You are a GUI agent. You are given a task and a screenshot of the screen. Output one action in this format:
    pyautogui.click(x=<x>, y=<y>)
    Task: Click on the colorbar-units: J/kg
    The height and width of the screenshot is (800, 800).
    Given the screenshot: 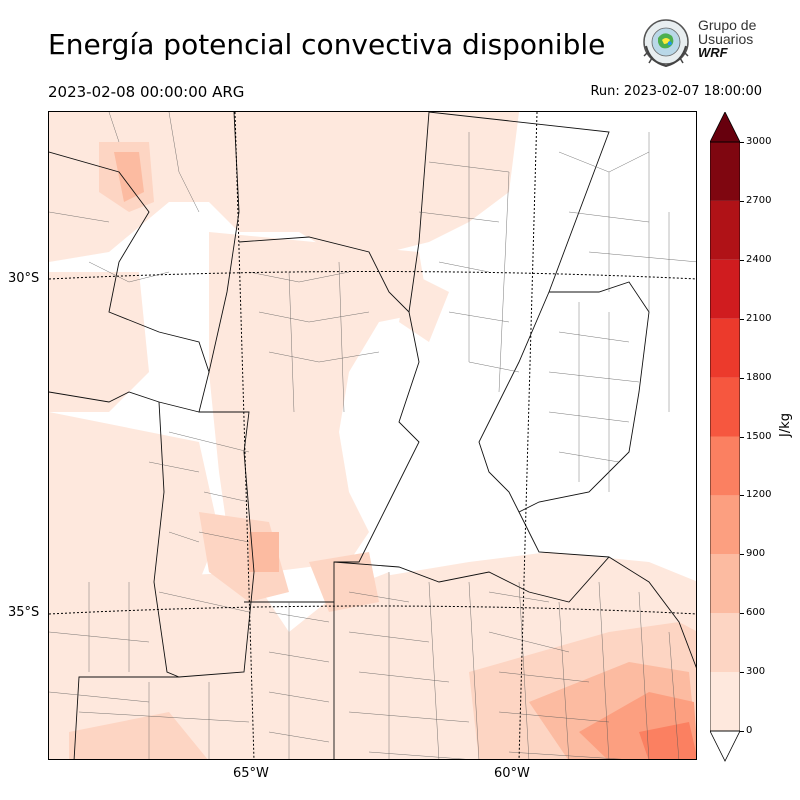 What is the action you would take?
    pyautogui.click(x=785, y=425)
    